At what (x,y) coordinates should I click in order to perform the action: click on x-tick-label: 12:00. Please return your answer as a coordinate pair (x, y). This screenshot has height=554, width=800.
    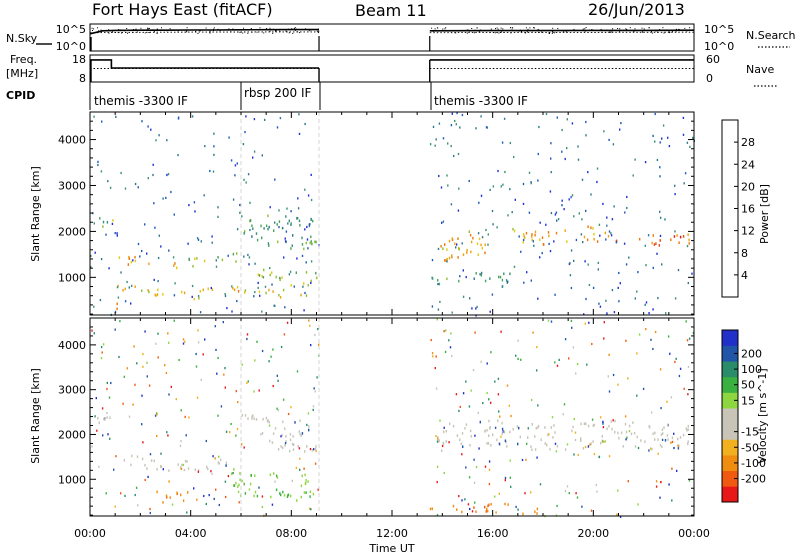
    Looking at the image, I should click on (392, 533).